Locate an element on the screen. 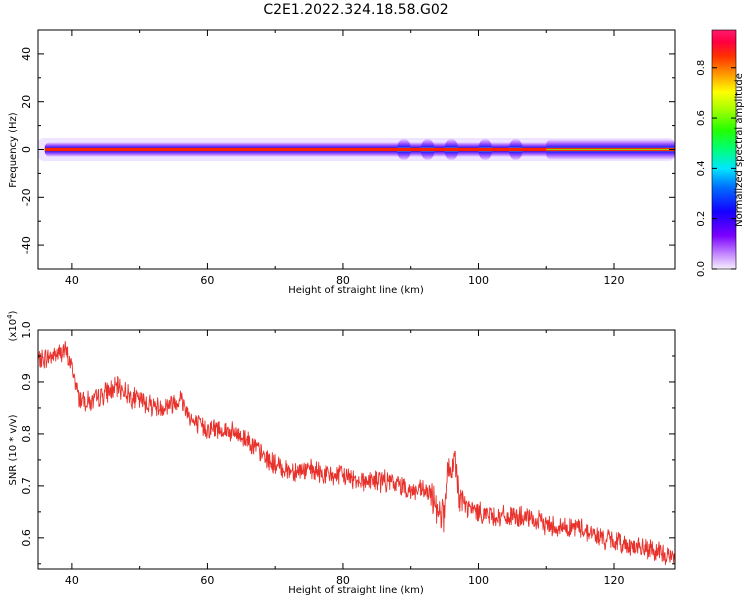 This screenshot has width=750, height=600. snr-ylabel: SNR (10 * v/v) is located at coordinates (13, 449).